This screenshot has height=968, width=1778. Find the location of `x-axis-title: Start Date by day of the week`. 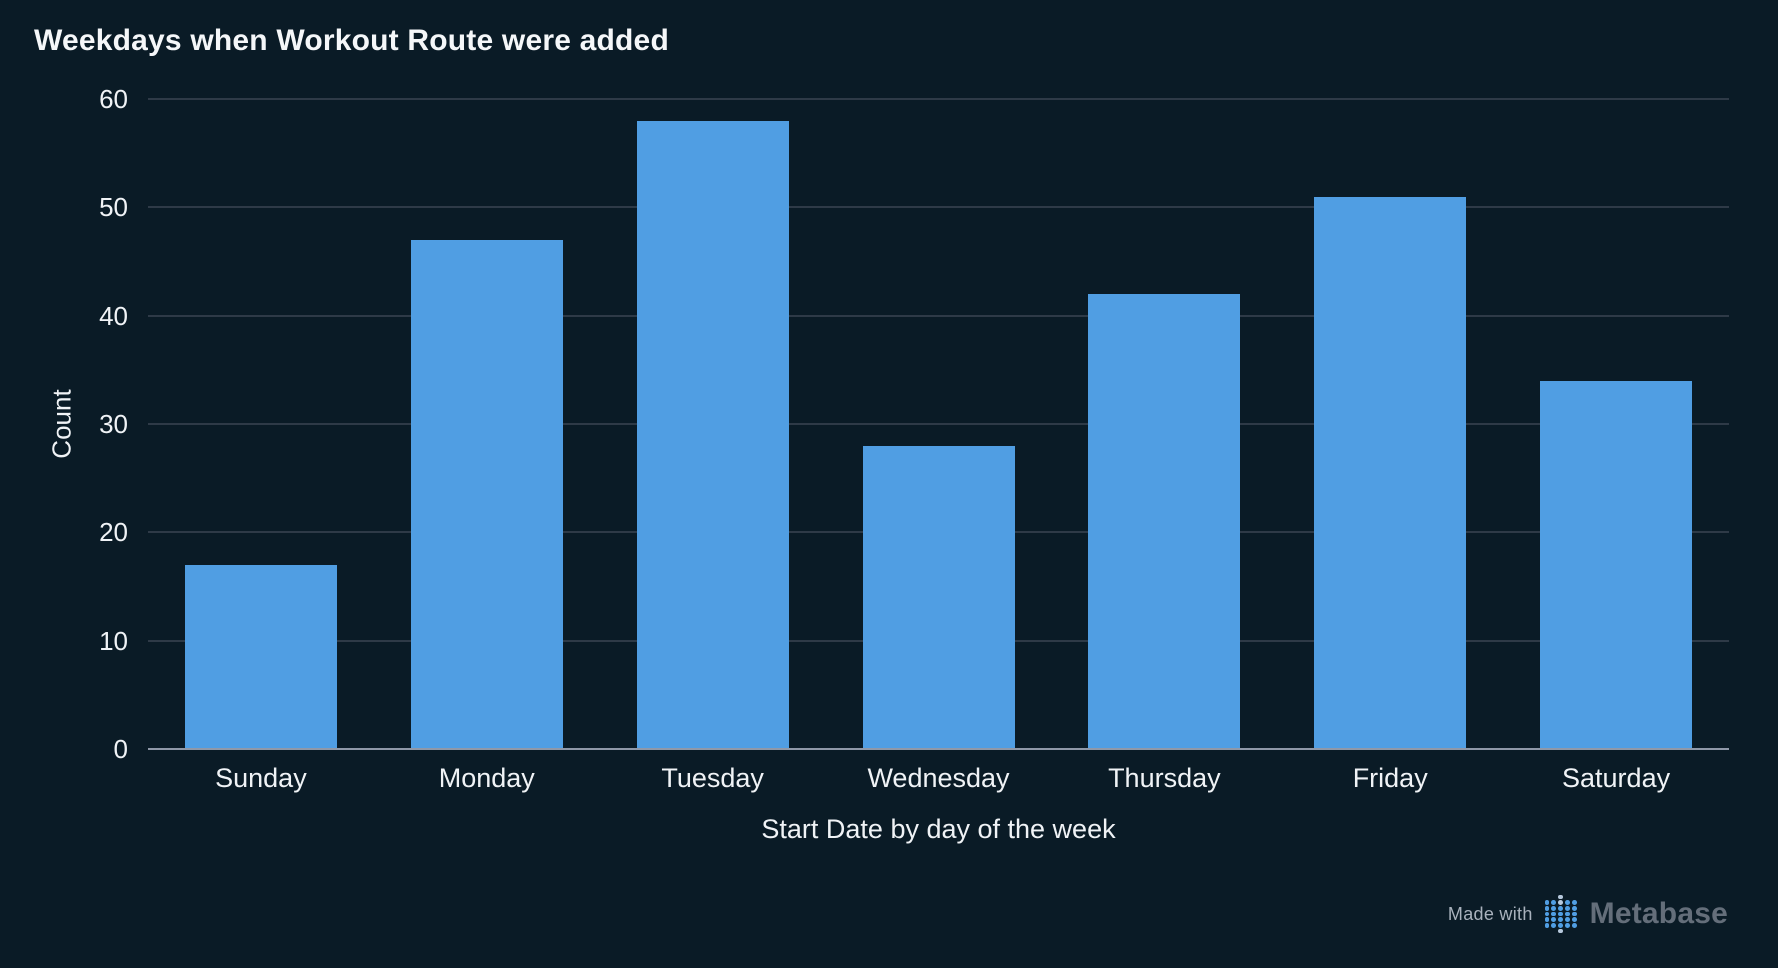

x-axis-title: Start Date by day of the week is located at coordinates (938, 829).